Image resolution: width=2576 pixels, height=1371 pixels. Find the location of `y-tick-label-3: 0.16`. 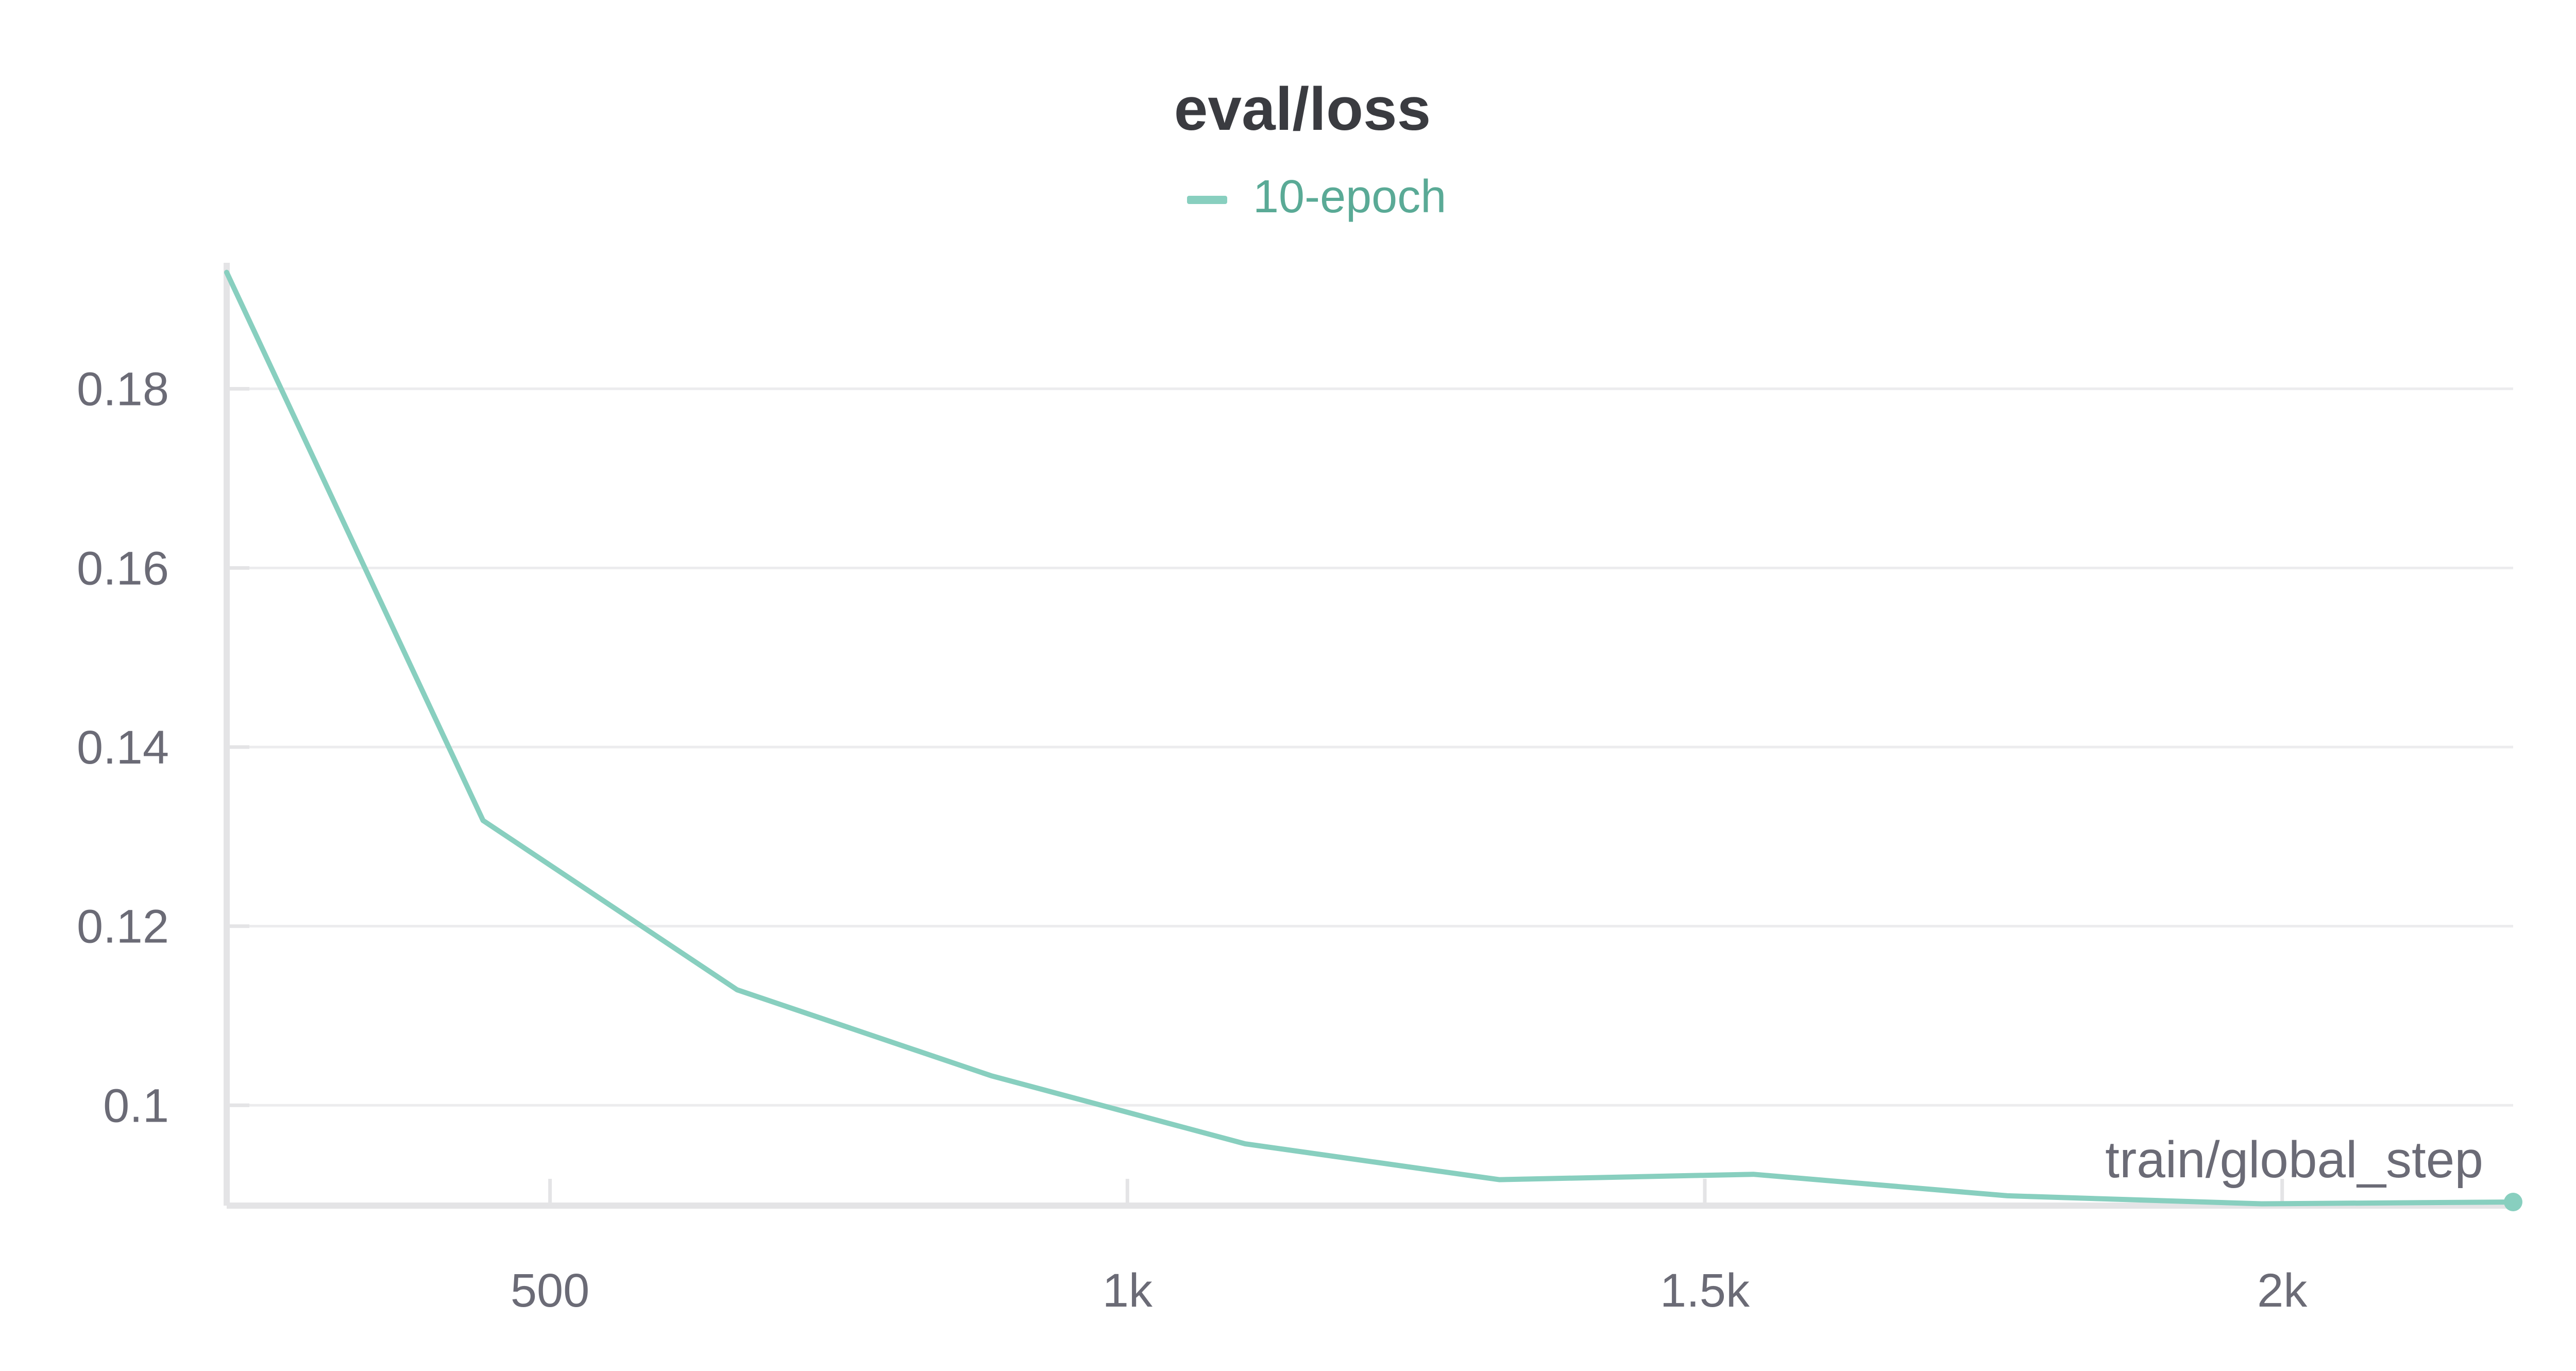

y-tick-label-3: 0.16 is located at coordinates (123, 568).